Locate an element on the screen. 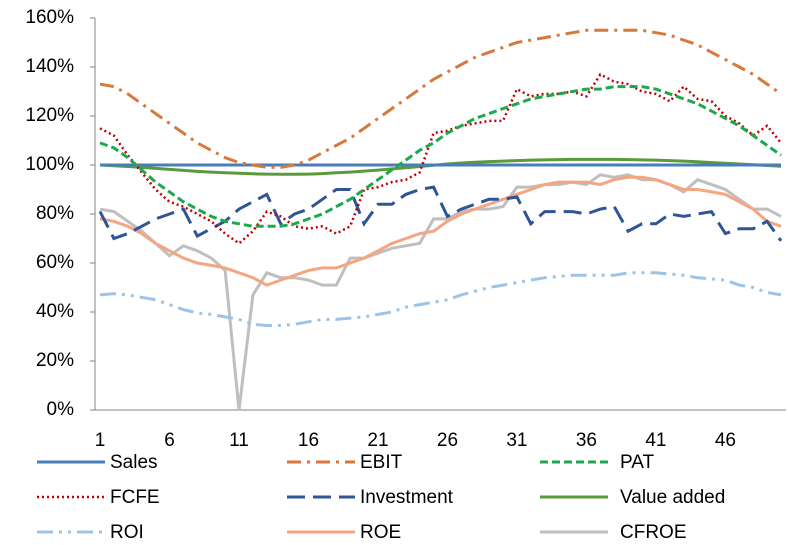 This screenshot has height=545, width=788. x-tick-label: 31 is located at coordinates (516, 440).